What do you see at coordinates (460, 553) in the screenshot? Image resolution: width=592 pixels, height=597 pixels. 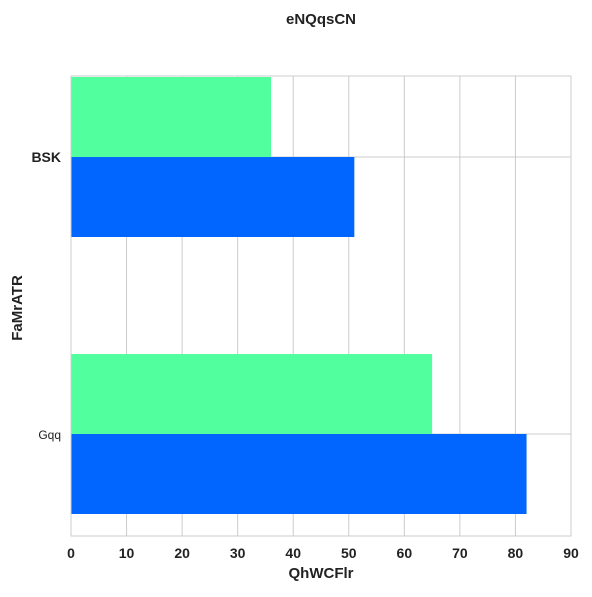 I see `x-tick-label: 70` at bounding box center [460, 553].